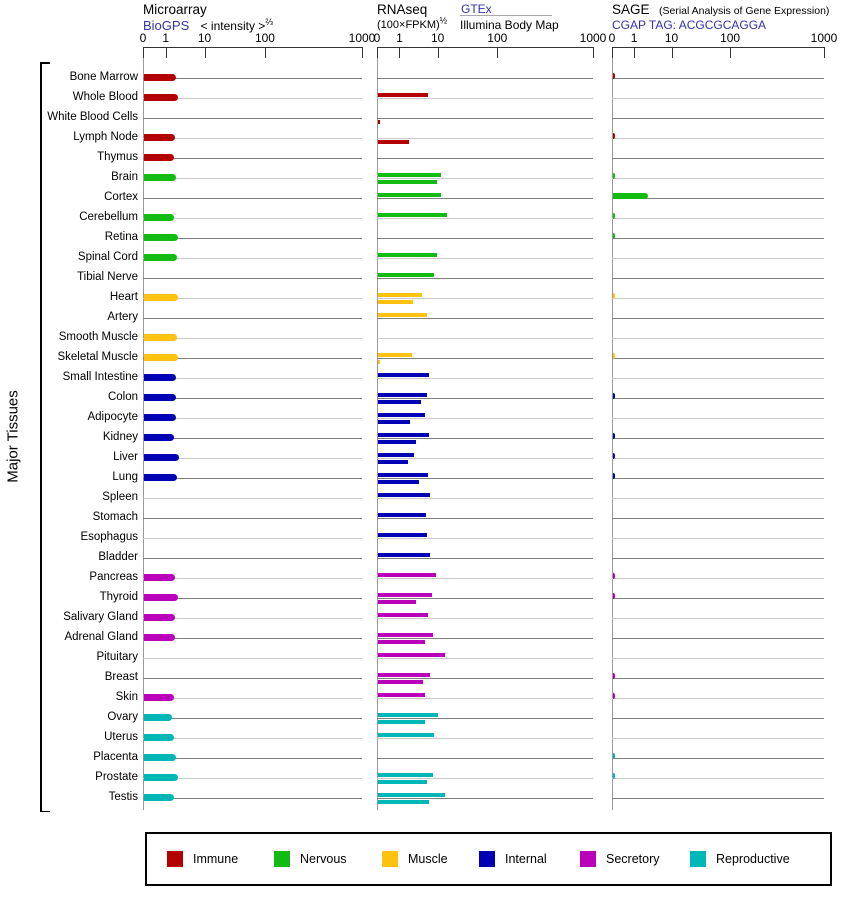 The width and height of the screenshot is (842, 900). I want to click on panel-left-border, so click(612, 428).